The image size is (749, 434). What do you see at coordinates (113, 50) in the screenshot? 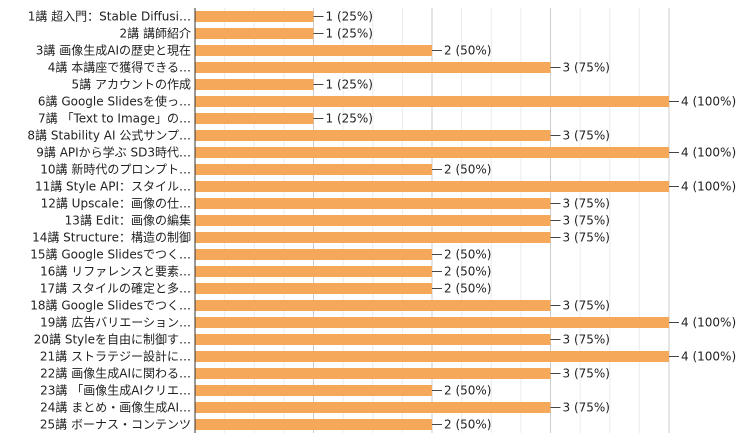
I see `category-label: 3講 画像生成AIの歴史と現在` at bounding box center [113, 50].